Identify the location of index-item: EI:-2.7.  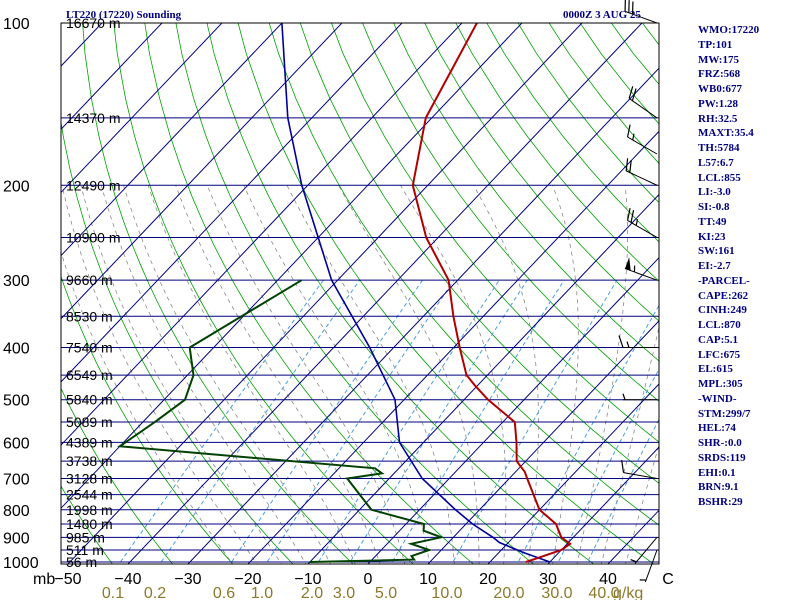
(714, 266).